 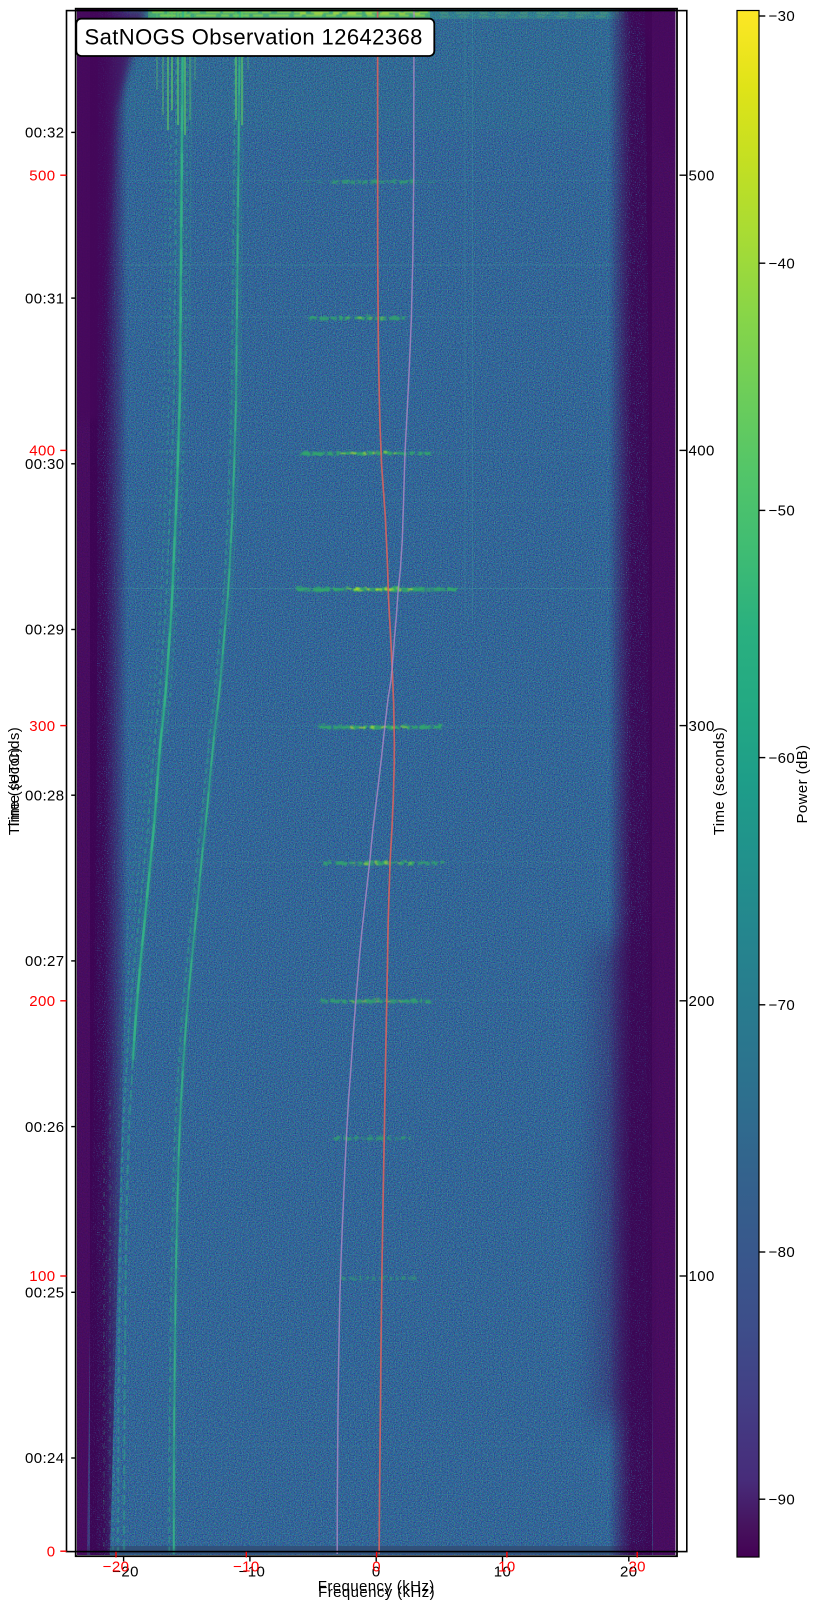 I want to click on svg-text: 00:29, so click(x=45, y=630).